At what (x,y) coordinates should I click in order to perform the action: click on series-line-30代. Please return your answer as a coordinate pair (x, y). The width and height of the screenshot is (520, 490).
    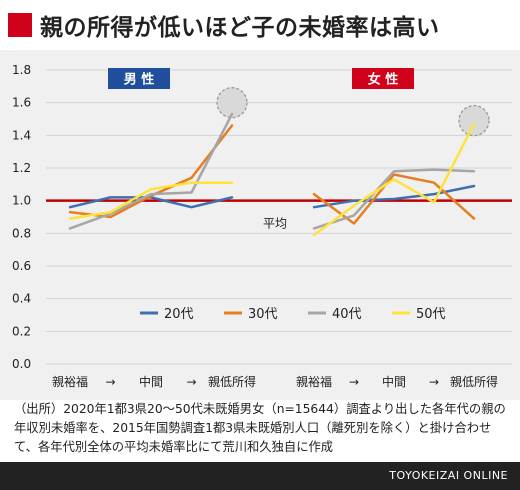
    Looking at the image, I should click on (394, 199).